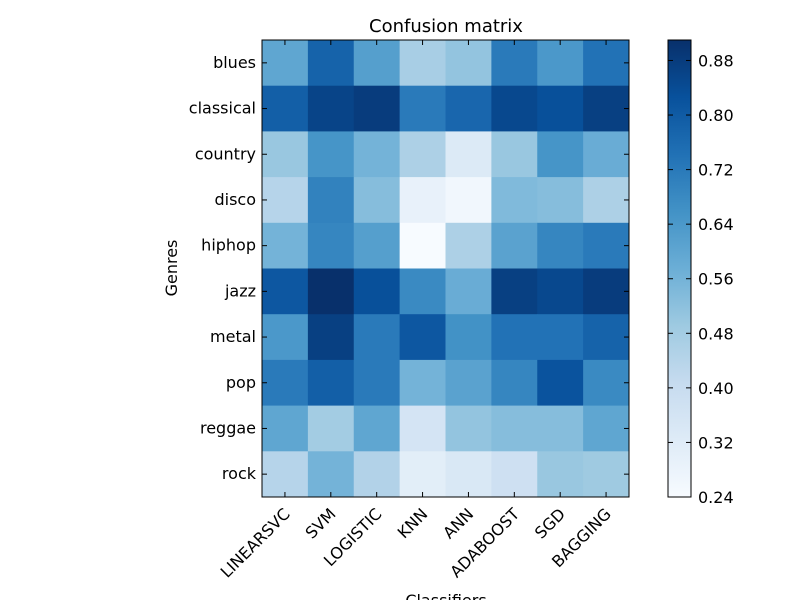 The image size is (800, 600). Describe the element at coordinates (240, 290) in the screenshot. I see `y-tick-label: jazz` at that location.